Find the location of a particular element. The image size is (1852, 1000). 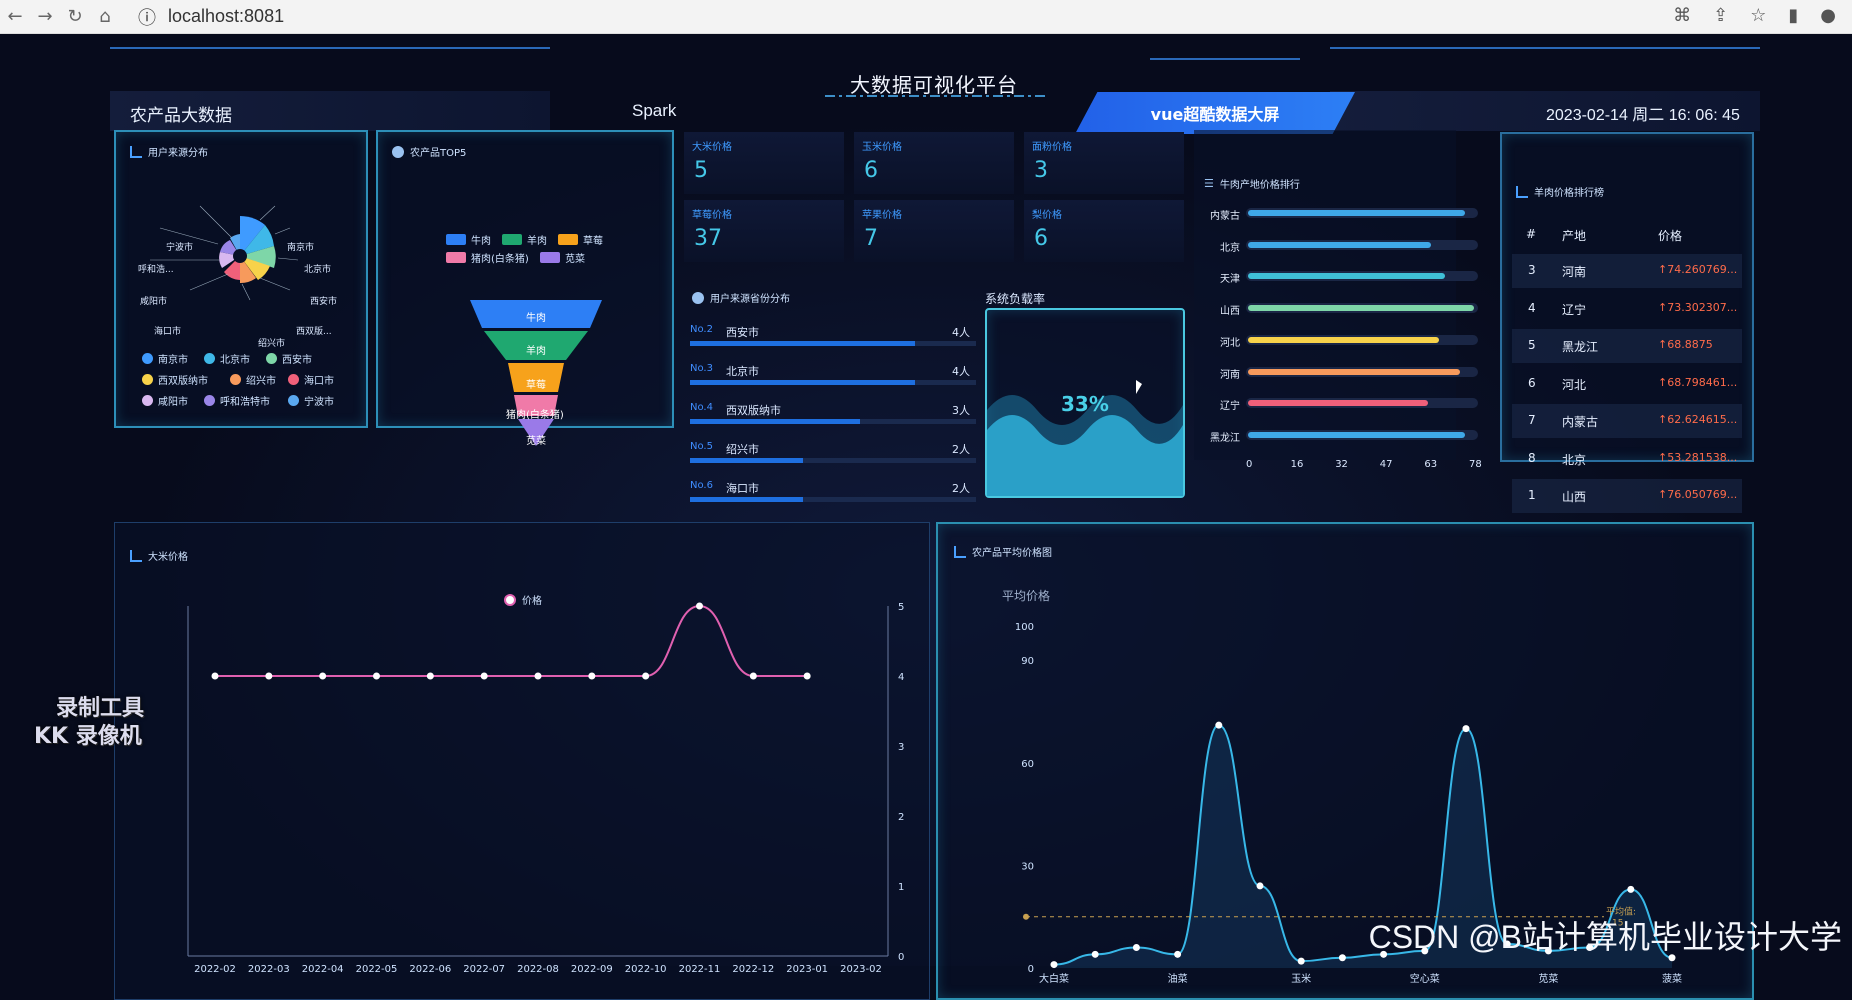

funnel-layer-amaranth is located at coordinates (536, 432).